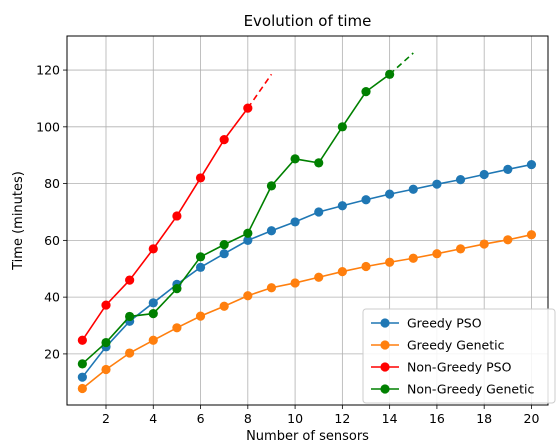 This screenshot has width=559, height=445. Describe the element at coordinates (390, 418) in the screenshot. I see `x-tick-label: 14` at that location.